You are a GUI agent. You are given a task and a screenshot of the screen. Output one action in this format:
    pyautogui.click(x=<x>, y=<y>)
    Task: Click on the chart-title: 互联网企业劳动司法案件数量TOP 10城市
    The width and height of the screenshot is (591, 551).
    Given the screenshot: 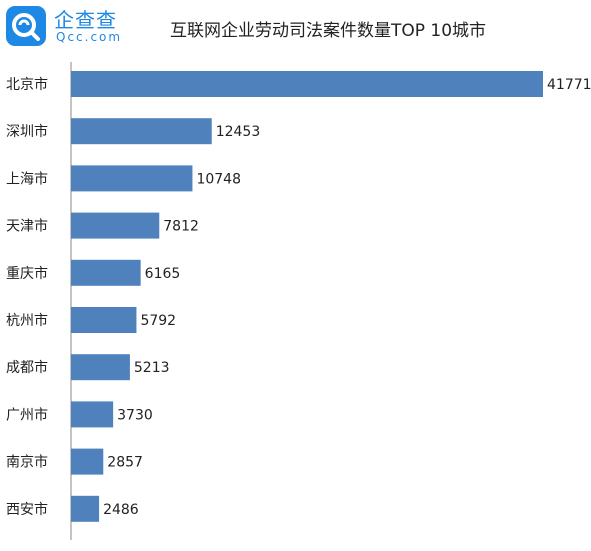 What is the action you would take?
    pyautogui.click(x=328, y=31)
    